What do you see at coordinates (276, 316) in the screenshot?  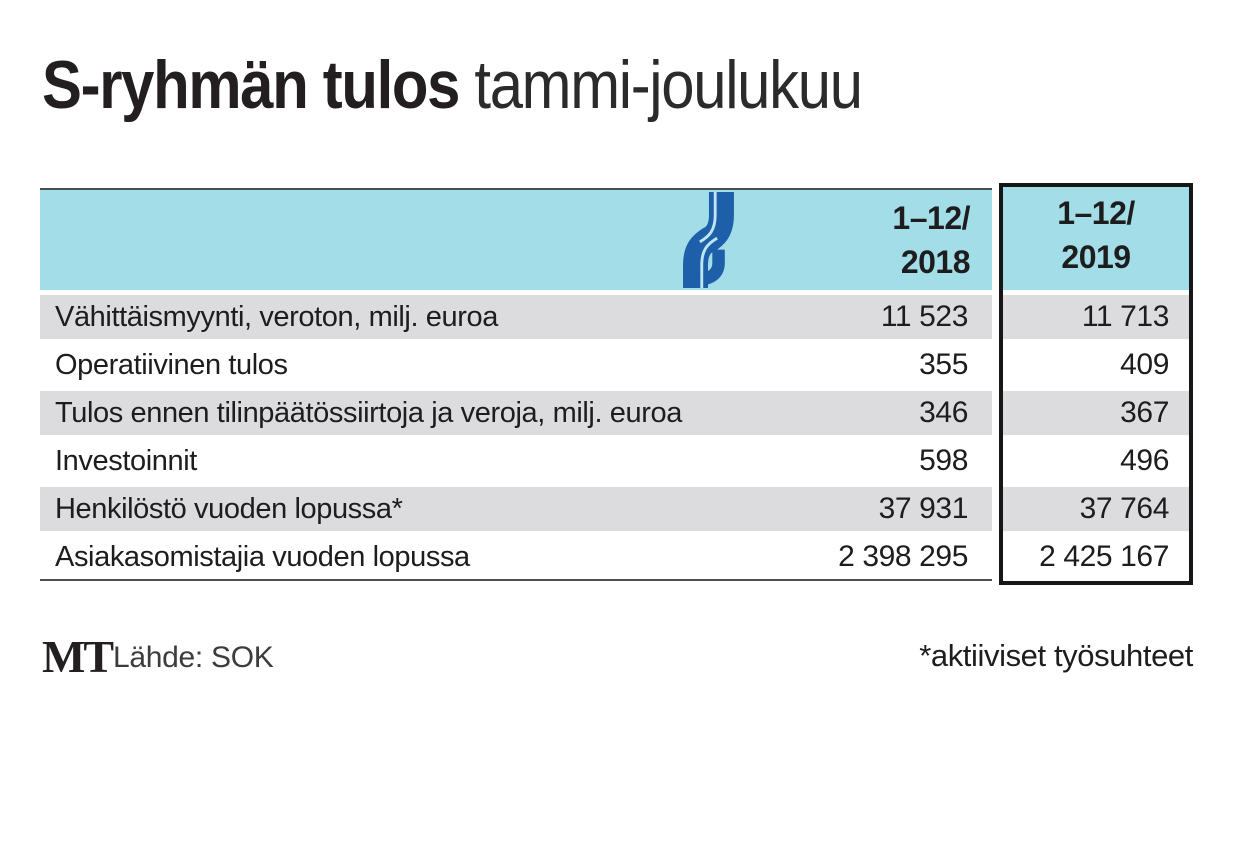 I see `row-label: Vähittäismyynti, veroton, milj. euroa` at bounding box center [276, 316].